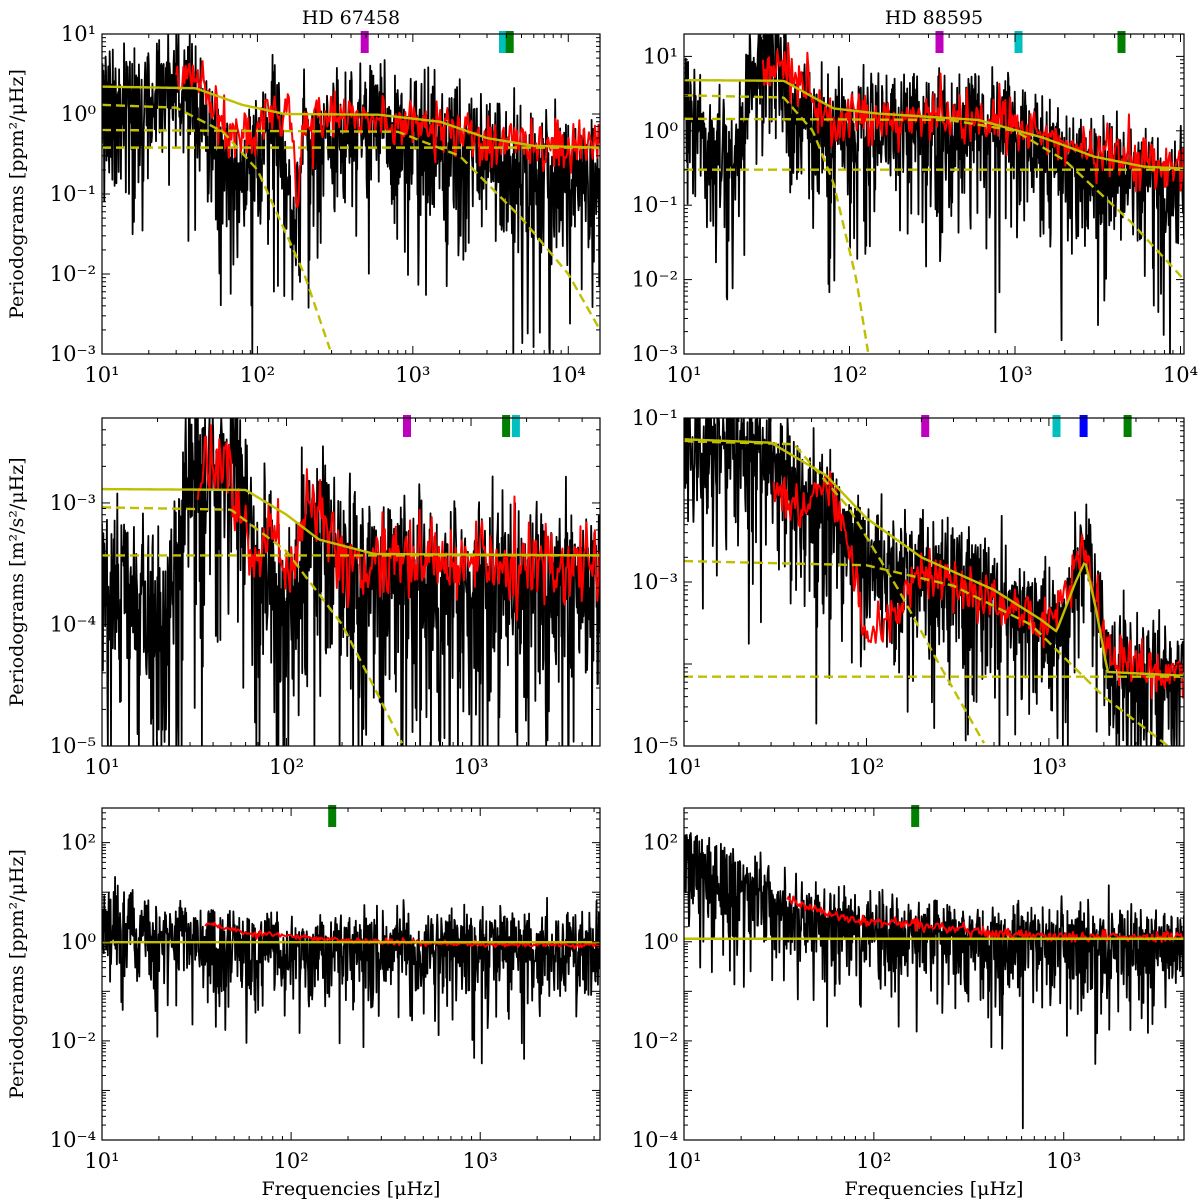  I want to click on panel-title: HD 88595, so click(934, 18).